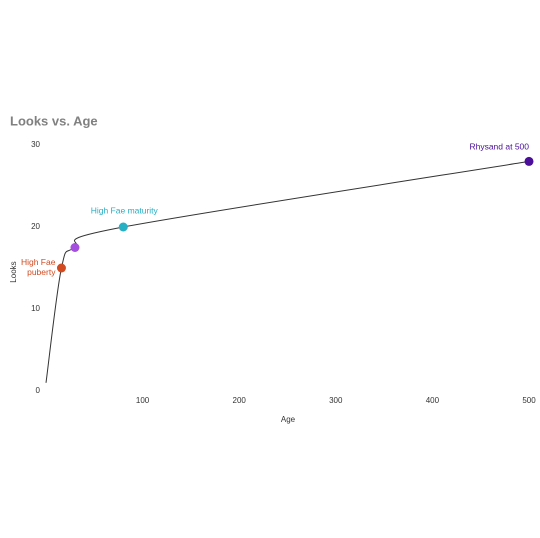 This screenshot has height=538, width=540. I want to click on annotation-line: High Fae, so click(38, 262).